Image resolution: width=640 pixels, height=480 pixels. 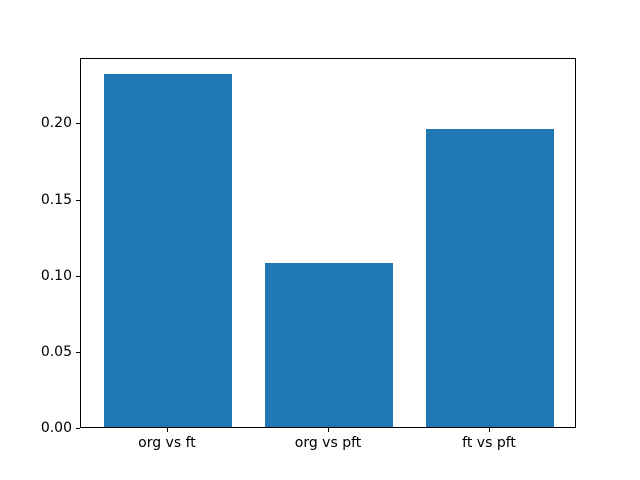 What do you see at coordinates (490, 277) in the screenshot?
I see `bar-ft-vs-pft` at bounding box center [490, 277].